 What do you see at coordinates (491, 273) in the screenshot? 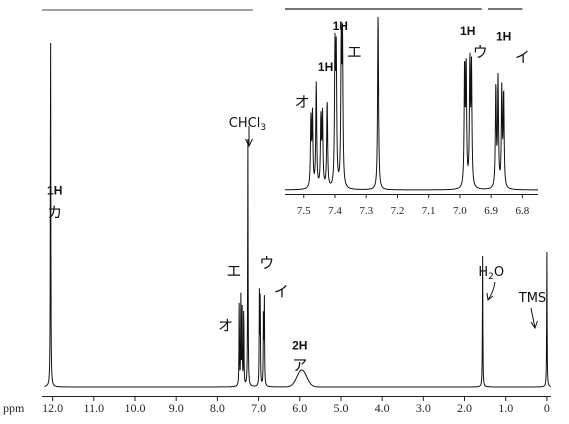
I see `peak-annotation: H2O` at bounding box center [491, 273].